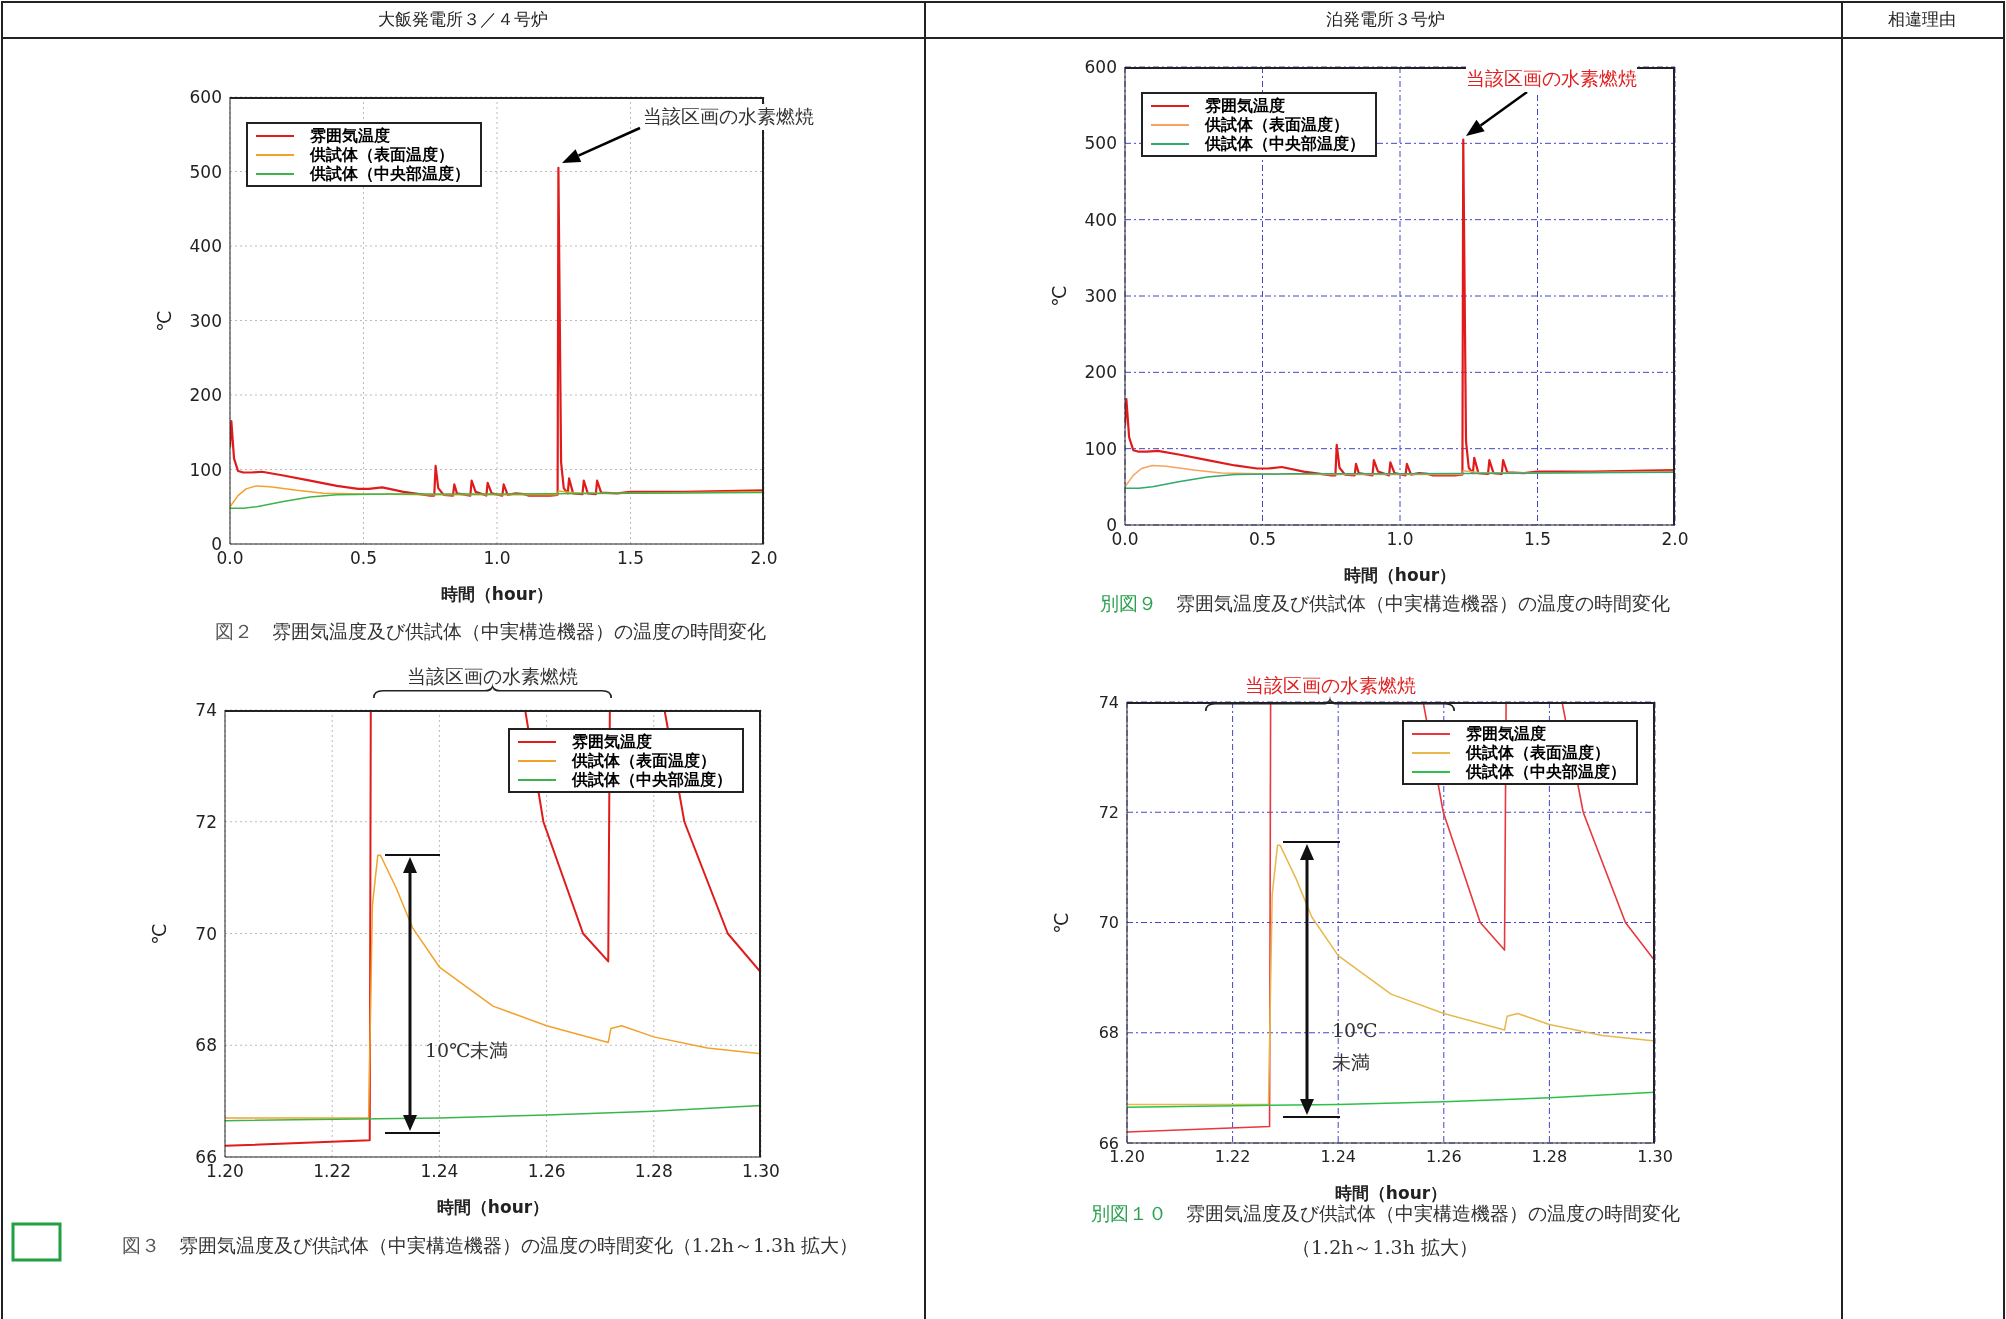  Describe the element at coordinates (1922, 19) in the screenshot. I see `text: 相違理由` at that location.